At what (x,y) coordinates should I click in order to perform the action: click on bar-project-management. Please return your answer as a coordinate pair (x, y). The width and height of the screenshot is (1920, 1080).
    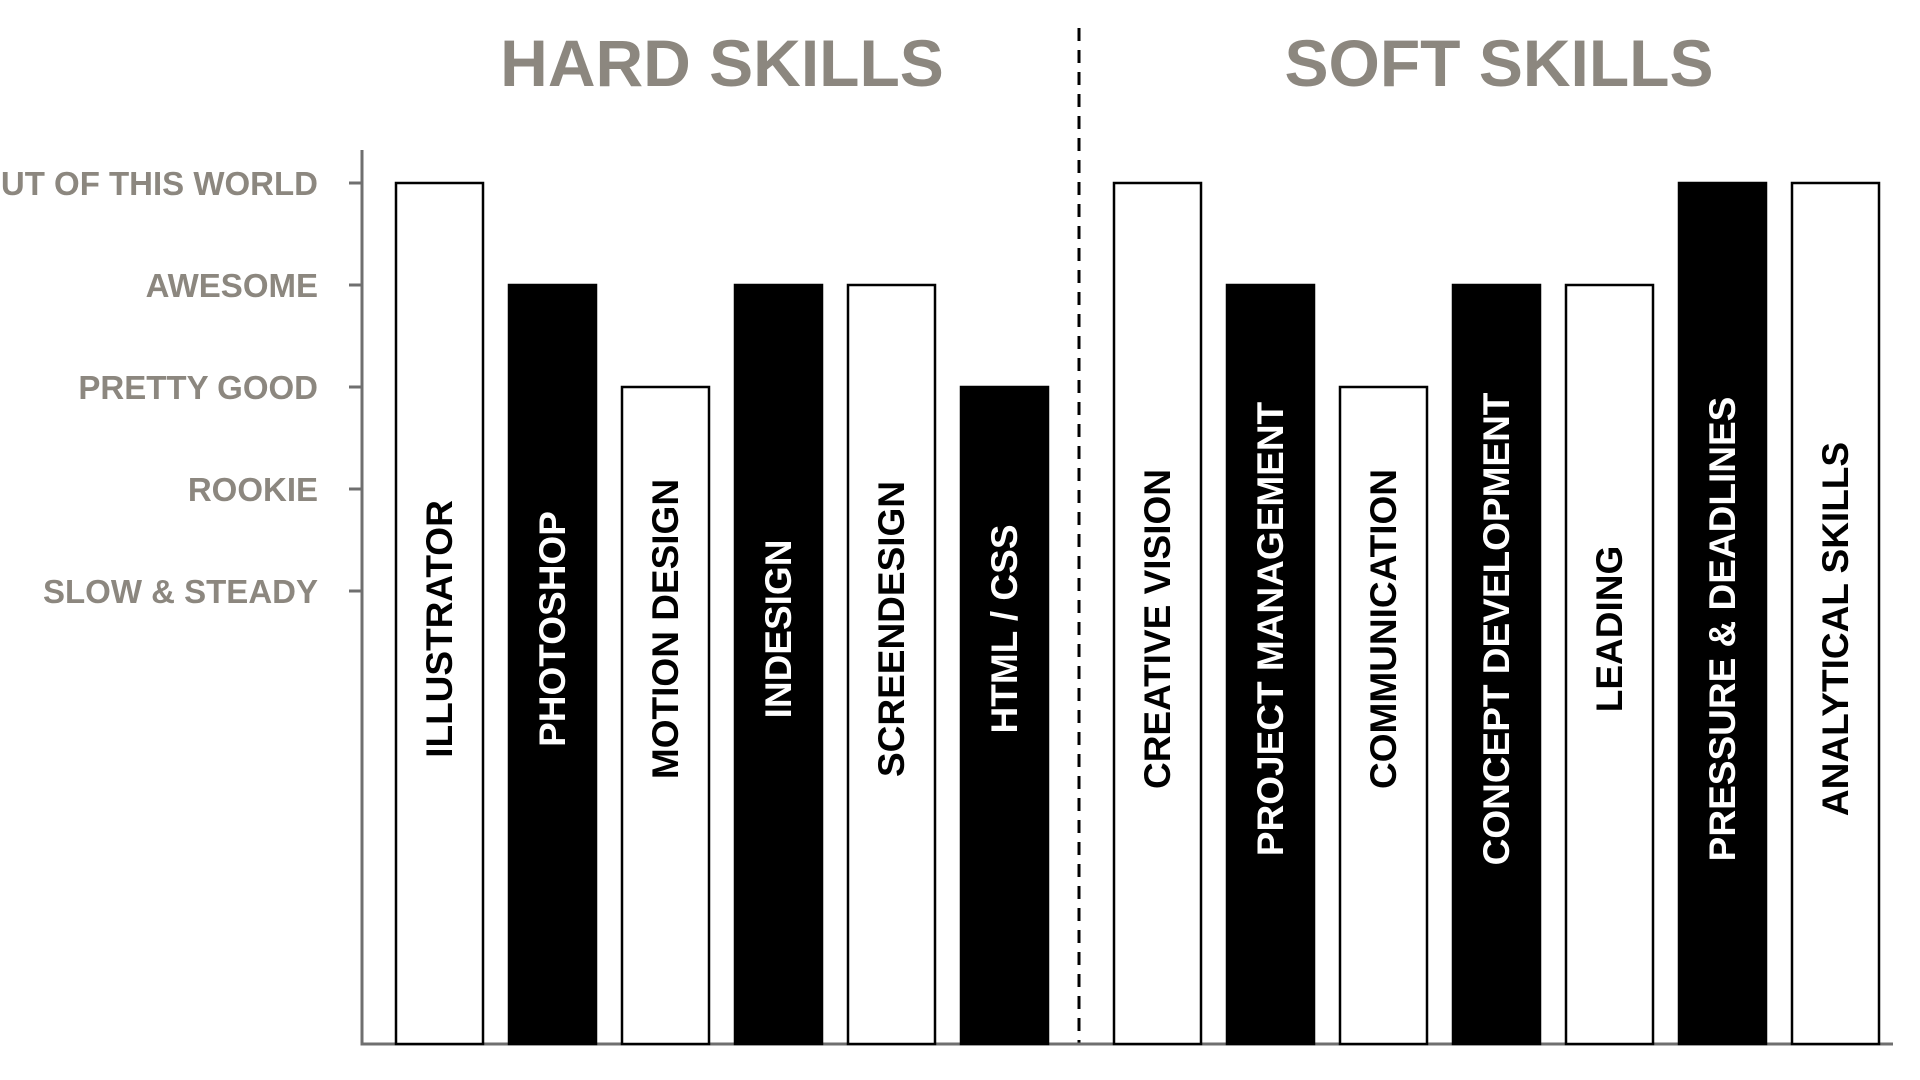
    Looking at the image, I should click on (1270, 664).